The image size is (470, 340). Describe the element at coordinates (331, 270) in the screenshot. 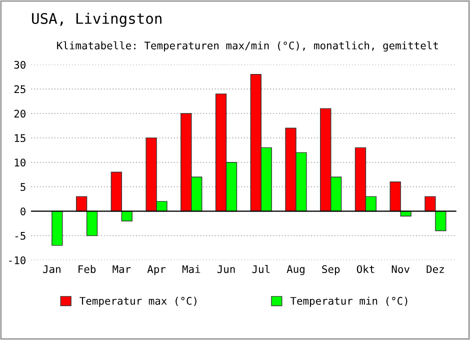

I see `x-tick-label: Sep` at that location.